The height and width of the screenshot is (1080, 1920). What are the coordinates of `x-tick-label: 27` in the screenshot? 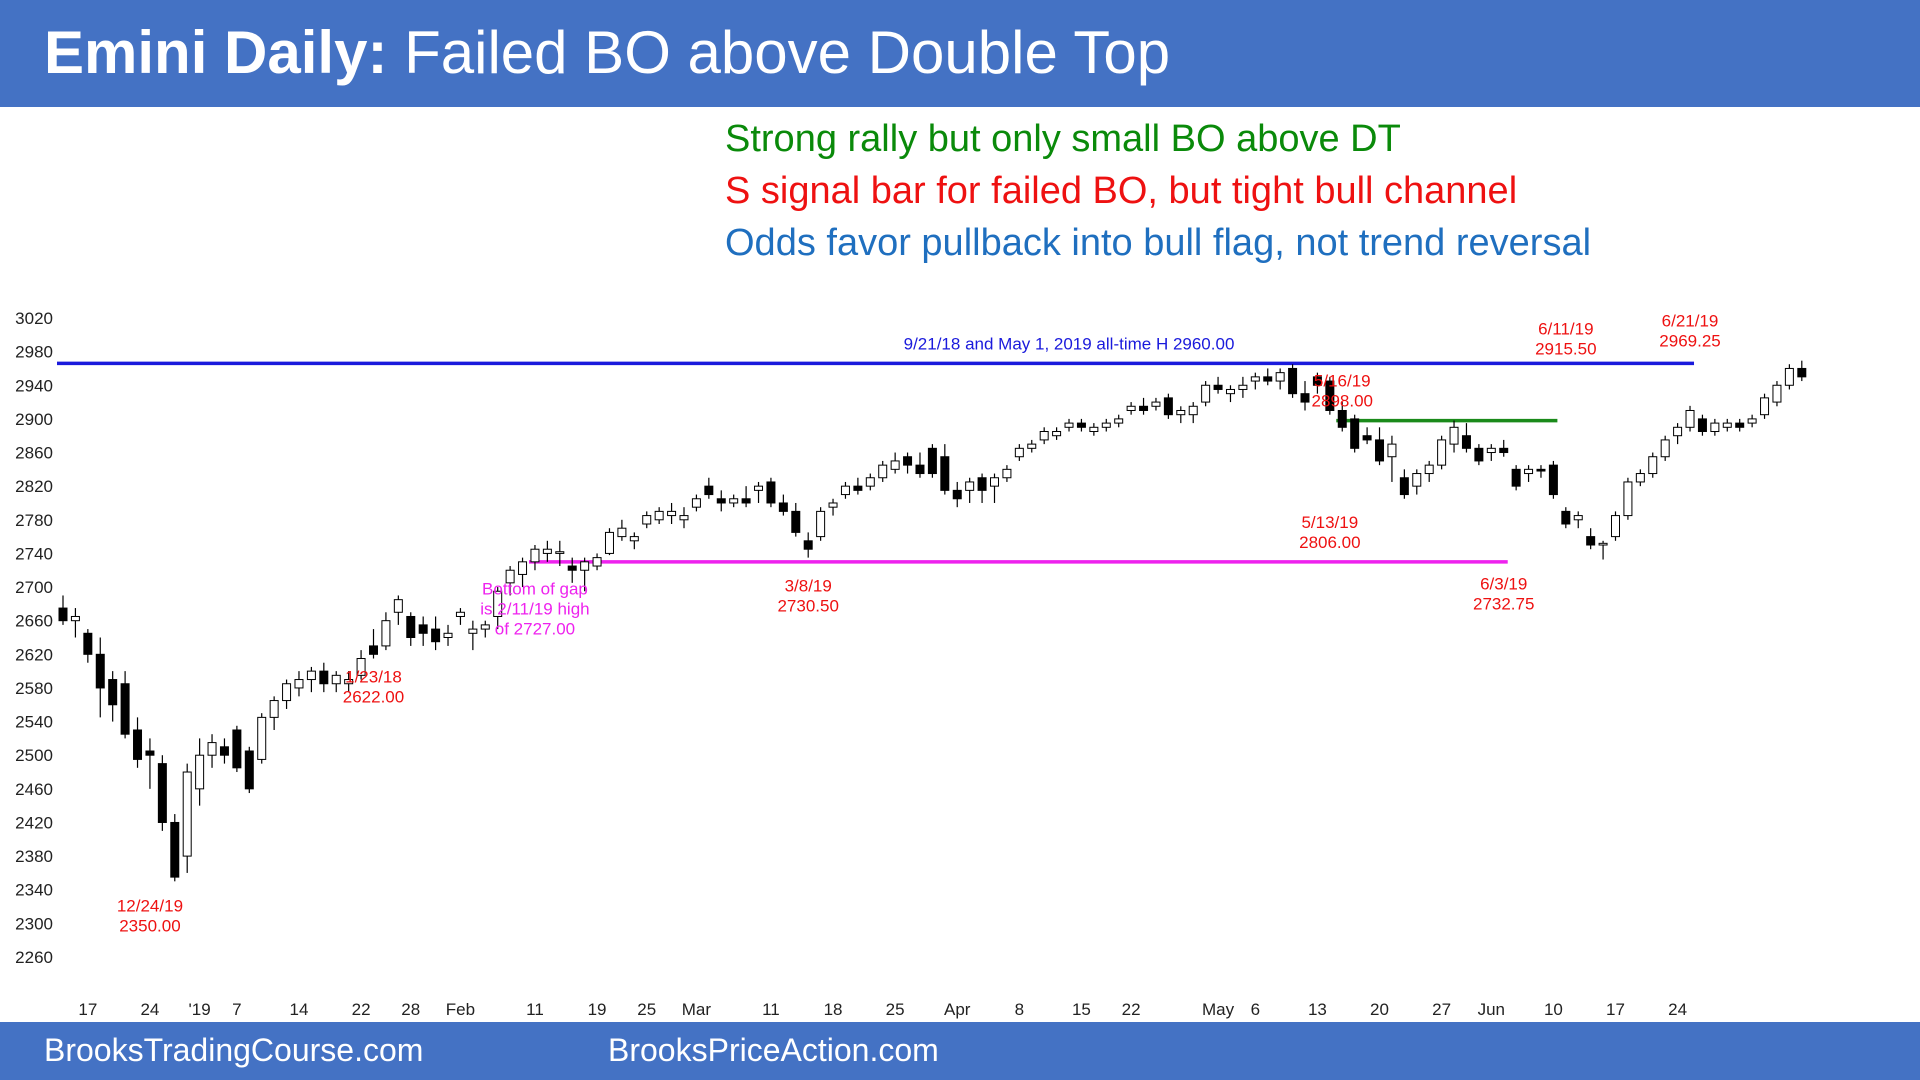 It's located at (1441, 1009).